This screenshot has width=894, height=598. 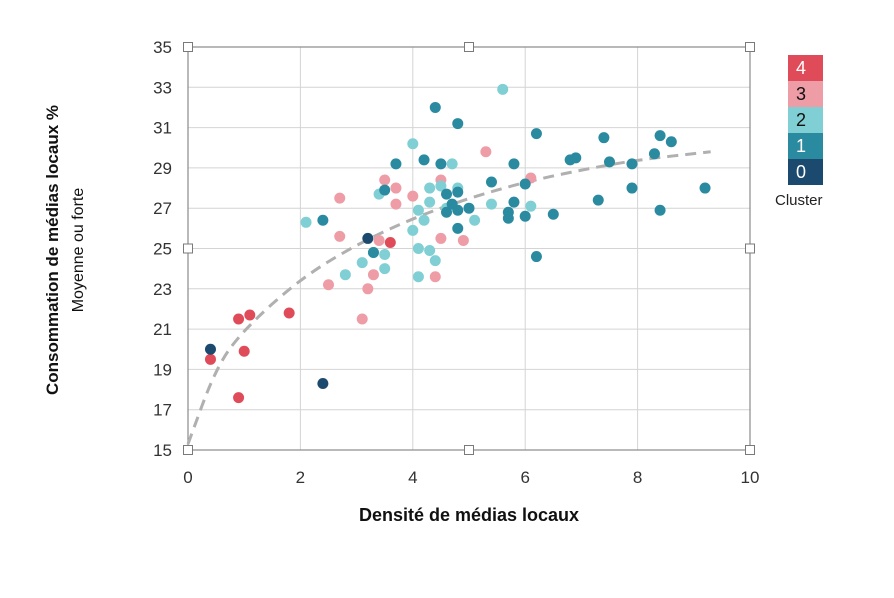 I want to click on y-axis-title-sub: Moyenne ou forte, so click(x=78, y=250).